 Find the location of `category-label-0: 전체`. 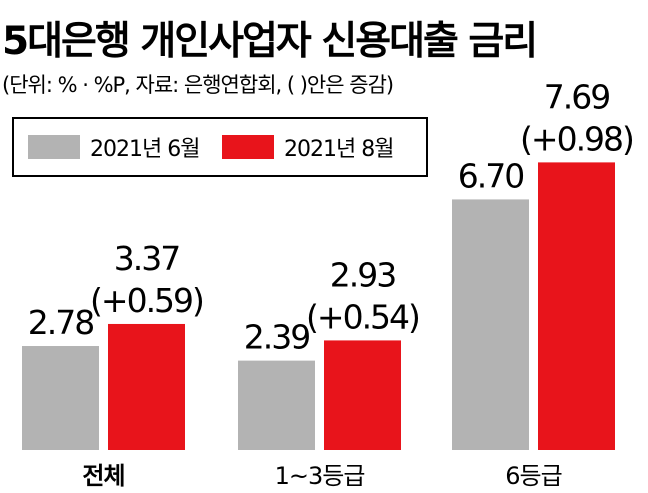

category-label-0: 전체 is located at coordinates (103, 476).